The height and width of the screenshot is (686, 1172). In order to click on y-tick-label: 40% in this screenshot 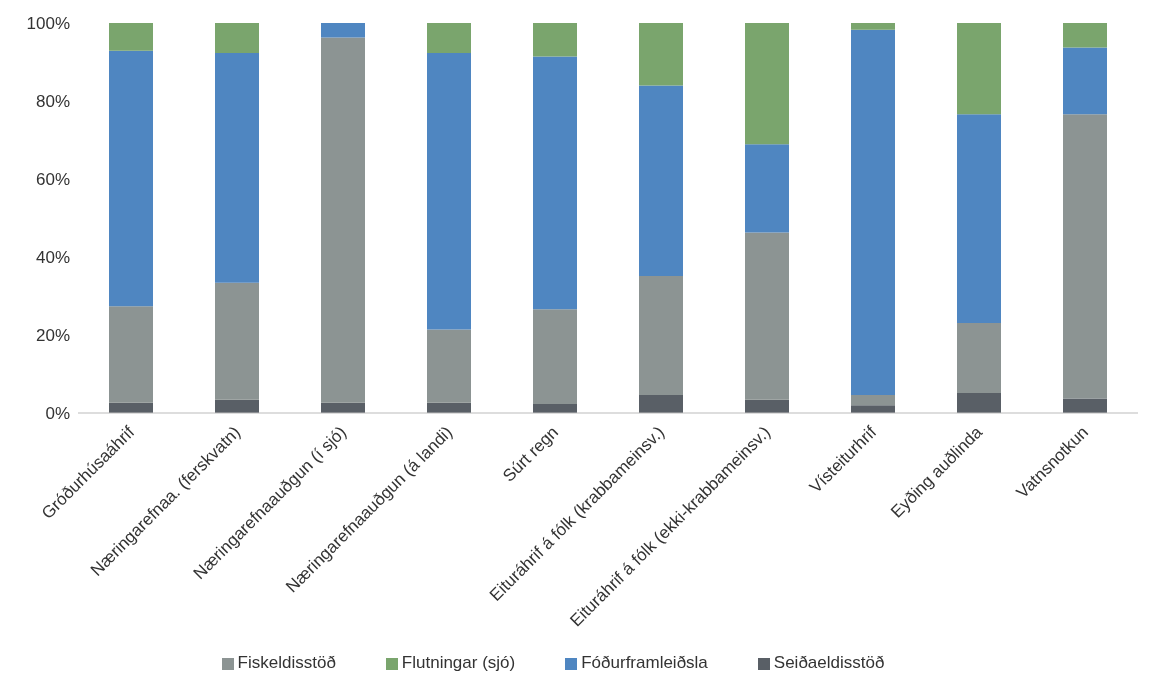, I will do `click(52, 258)`.